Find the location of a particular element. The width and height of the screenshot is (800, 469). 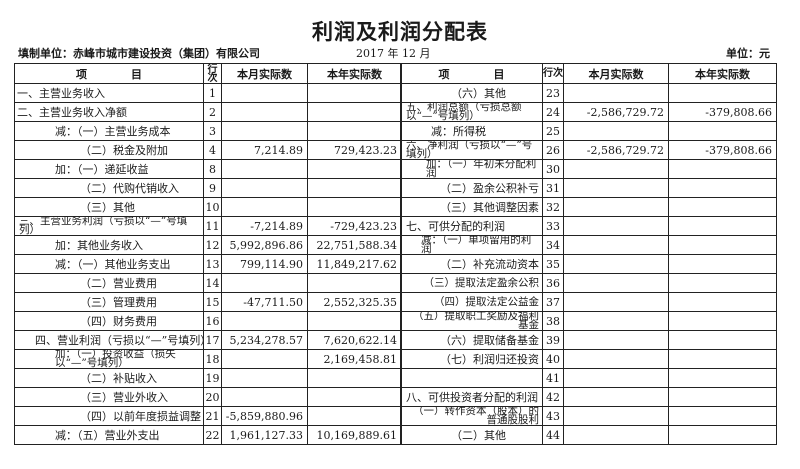

row-item: （三）其他 is located at coordinates (109, 207).